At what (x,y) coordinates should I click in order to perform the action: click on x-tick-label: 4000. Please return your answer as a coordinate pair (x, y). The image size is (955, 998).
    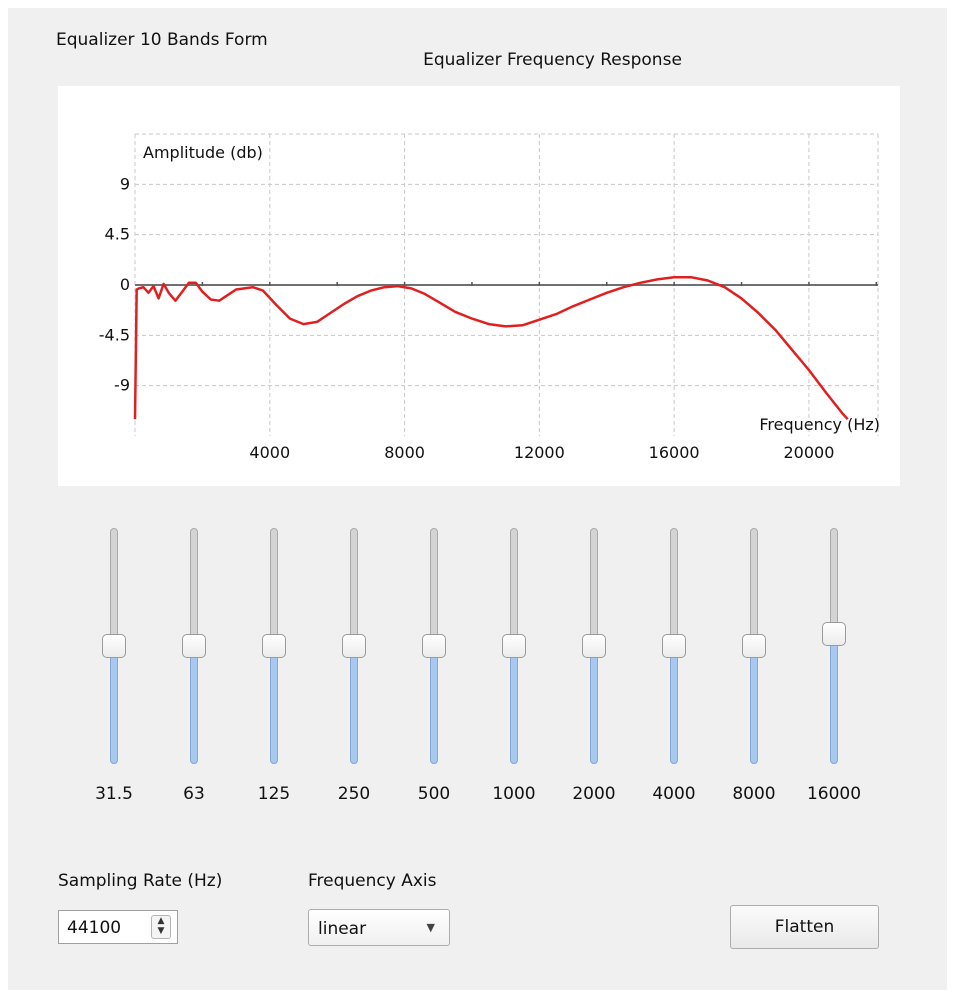
    Looking at the image, I should click on (269, 452).